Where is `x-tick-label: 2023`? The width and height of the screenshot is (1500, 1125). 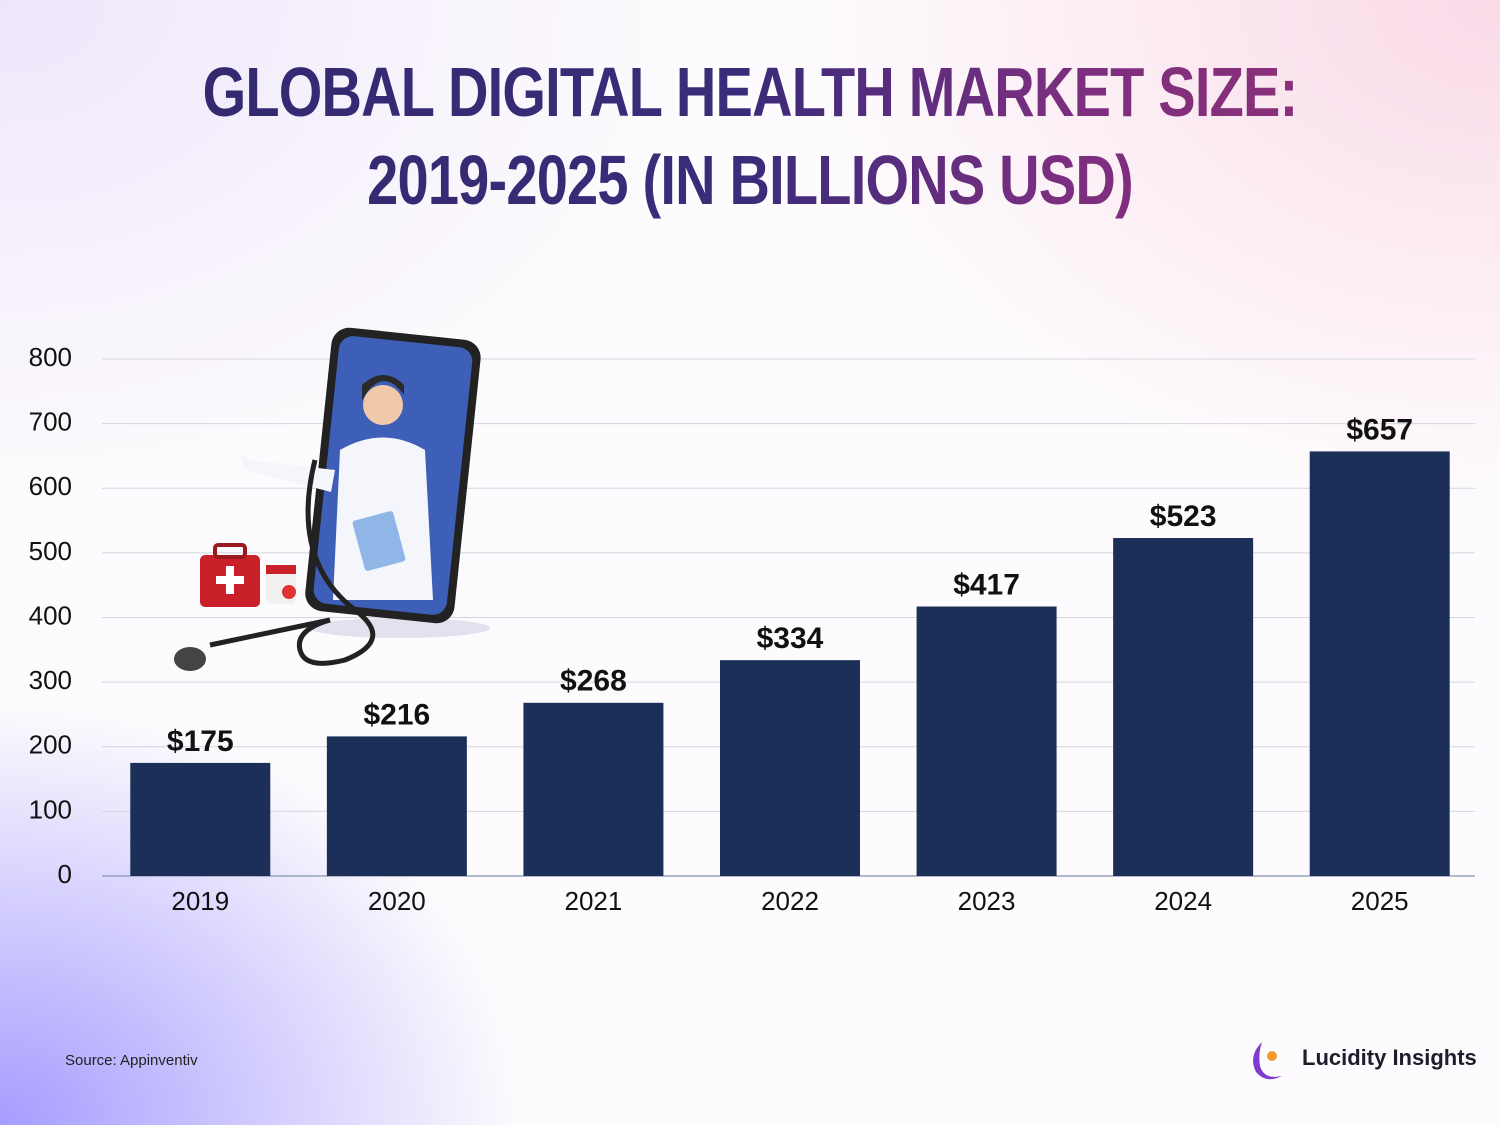
x-tick-label: 2023 is located at coordinates (987, 901).